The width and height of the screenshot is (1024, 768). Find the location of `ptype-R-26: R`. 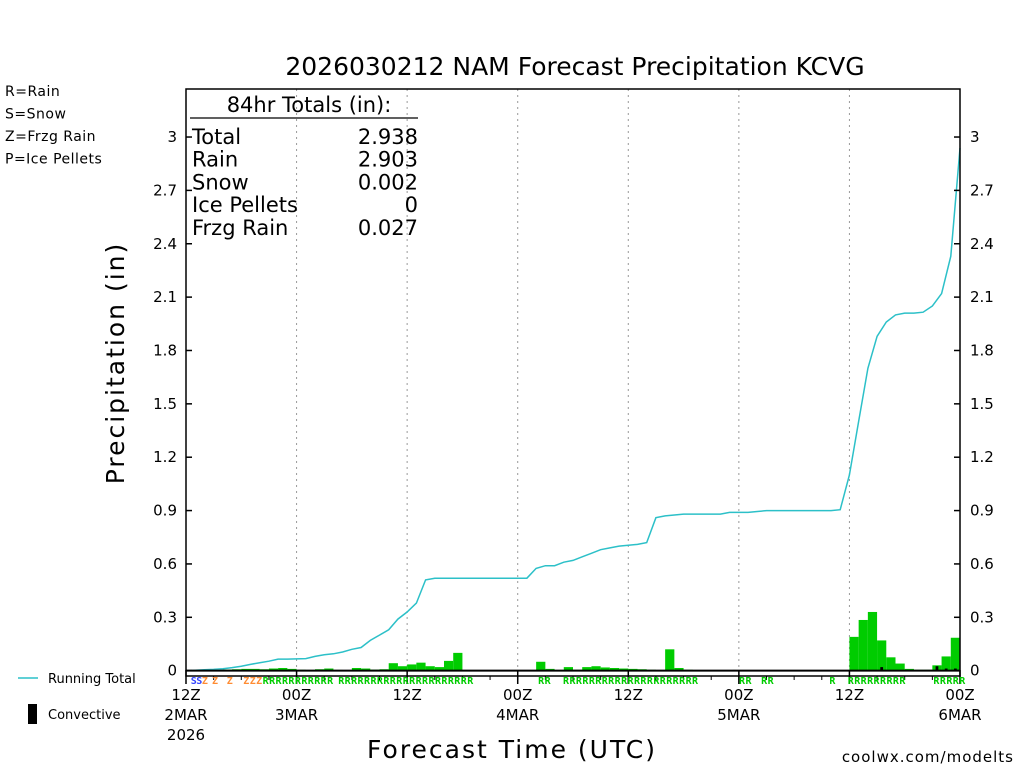

ptype-R-26: R is located at coordinates (386, 681).